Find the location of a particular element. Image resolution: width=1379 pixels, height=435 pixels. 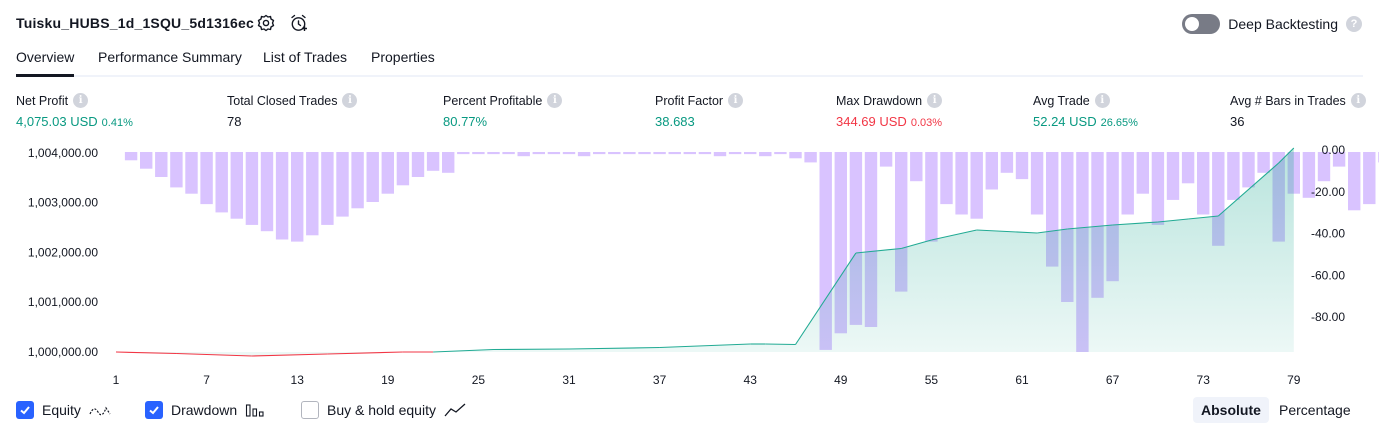

tab-performance-summary: Performance Summary is located at coordinates (170, 57).